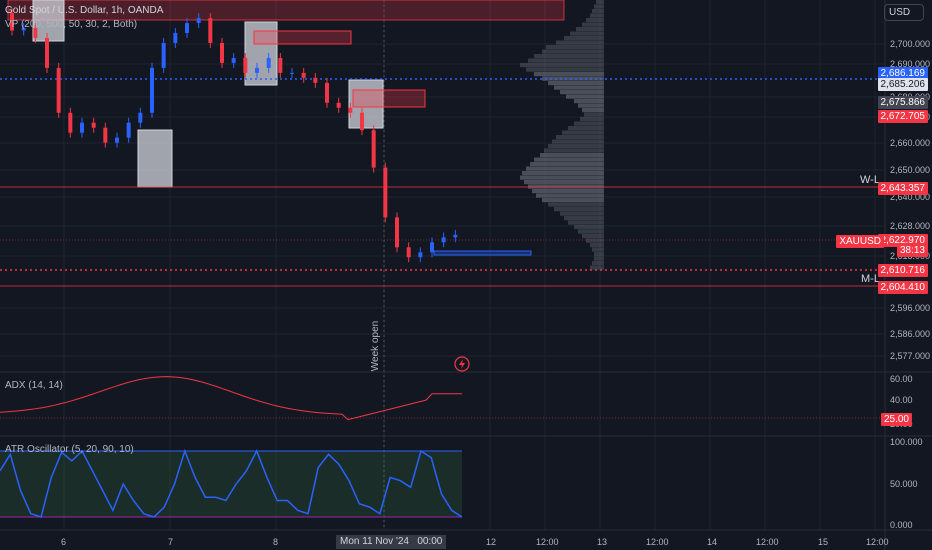 The width and height of the screenshot is (932, 550). What do you see at coordinates (712, 542) in the screenshot?
I see `time-tick: 14` at bounding box center [712, 542].